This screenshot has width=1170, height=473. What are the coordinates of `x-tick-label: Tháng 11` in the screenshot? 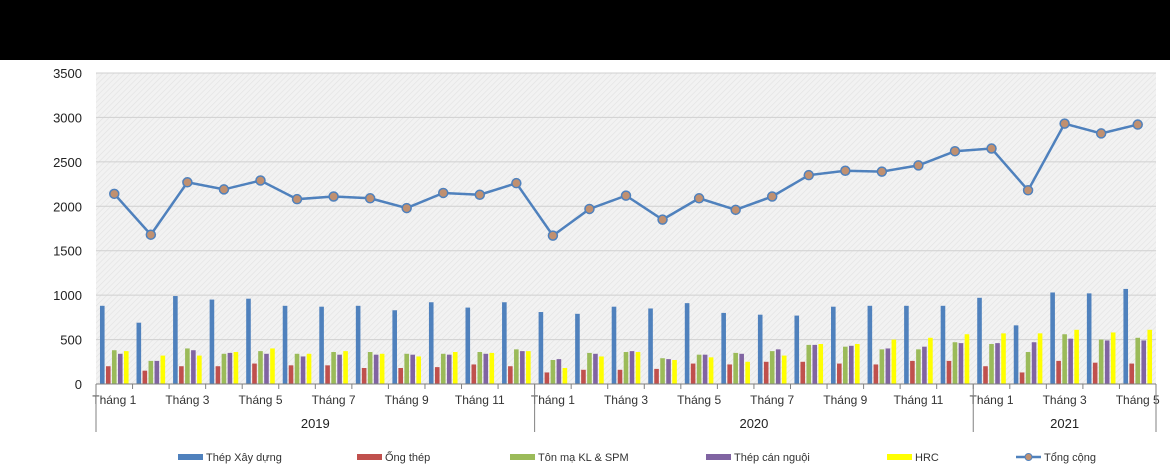 It's located at (480, 400).